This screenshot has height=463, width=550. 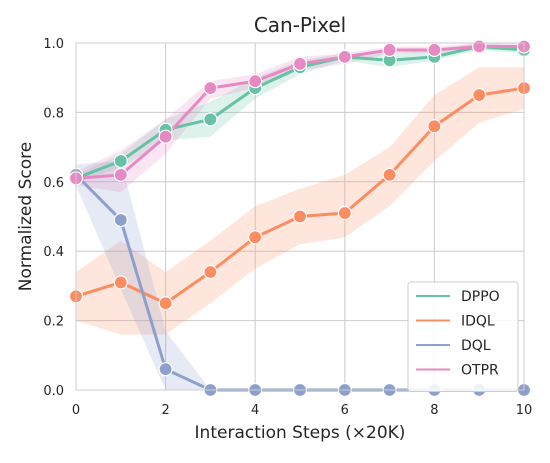 I want to click on x-tick-label: 2, so click(x=165, y=410).